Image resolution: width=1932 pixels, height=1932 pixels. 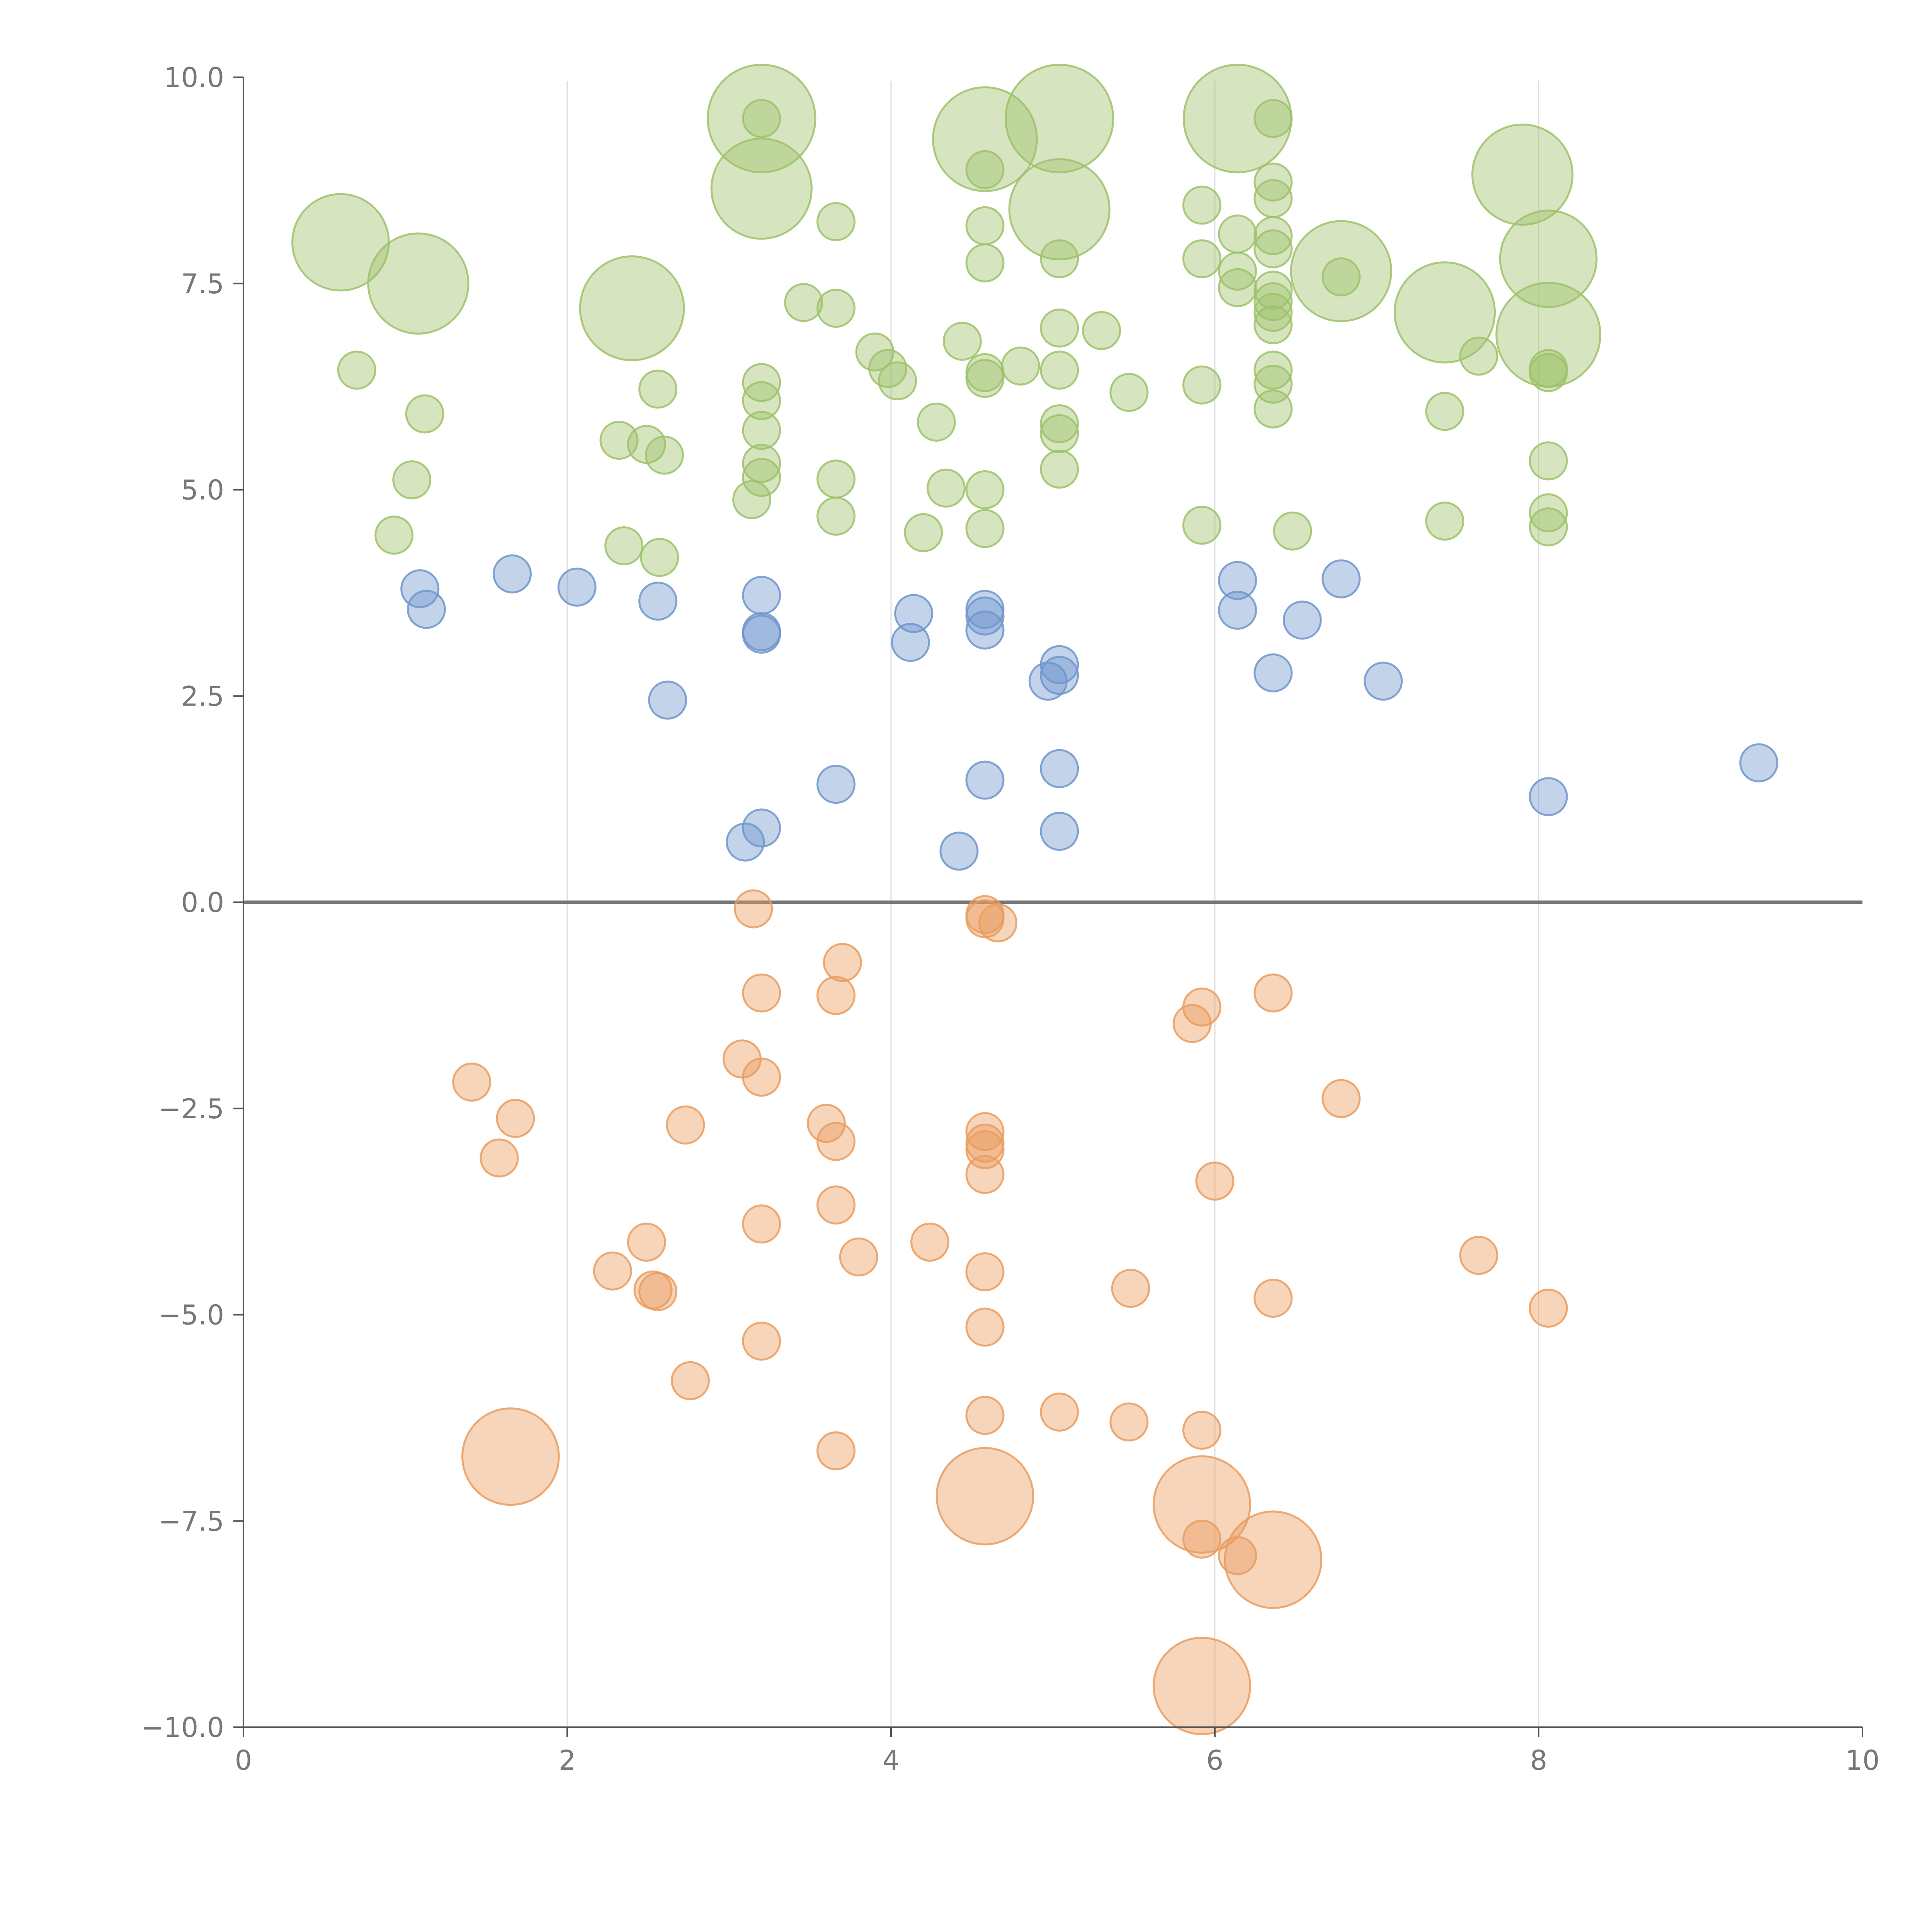 What do you see at coordinates (191, 1521) in the screenshot?
I see `y-tick-label-7: −7.5` at bounding box center [191, 1521].